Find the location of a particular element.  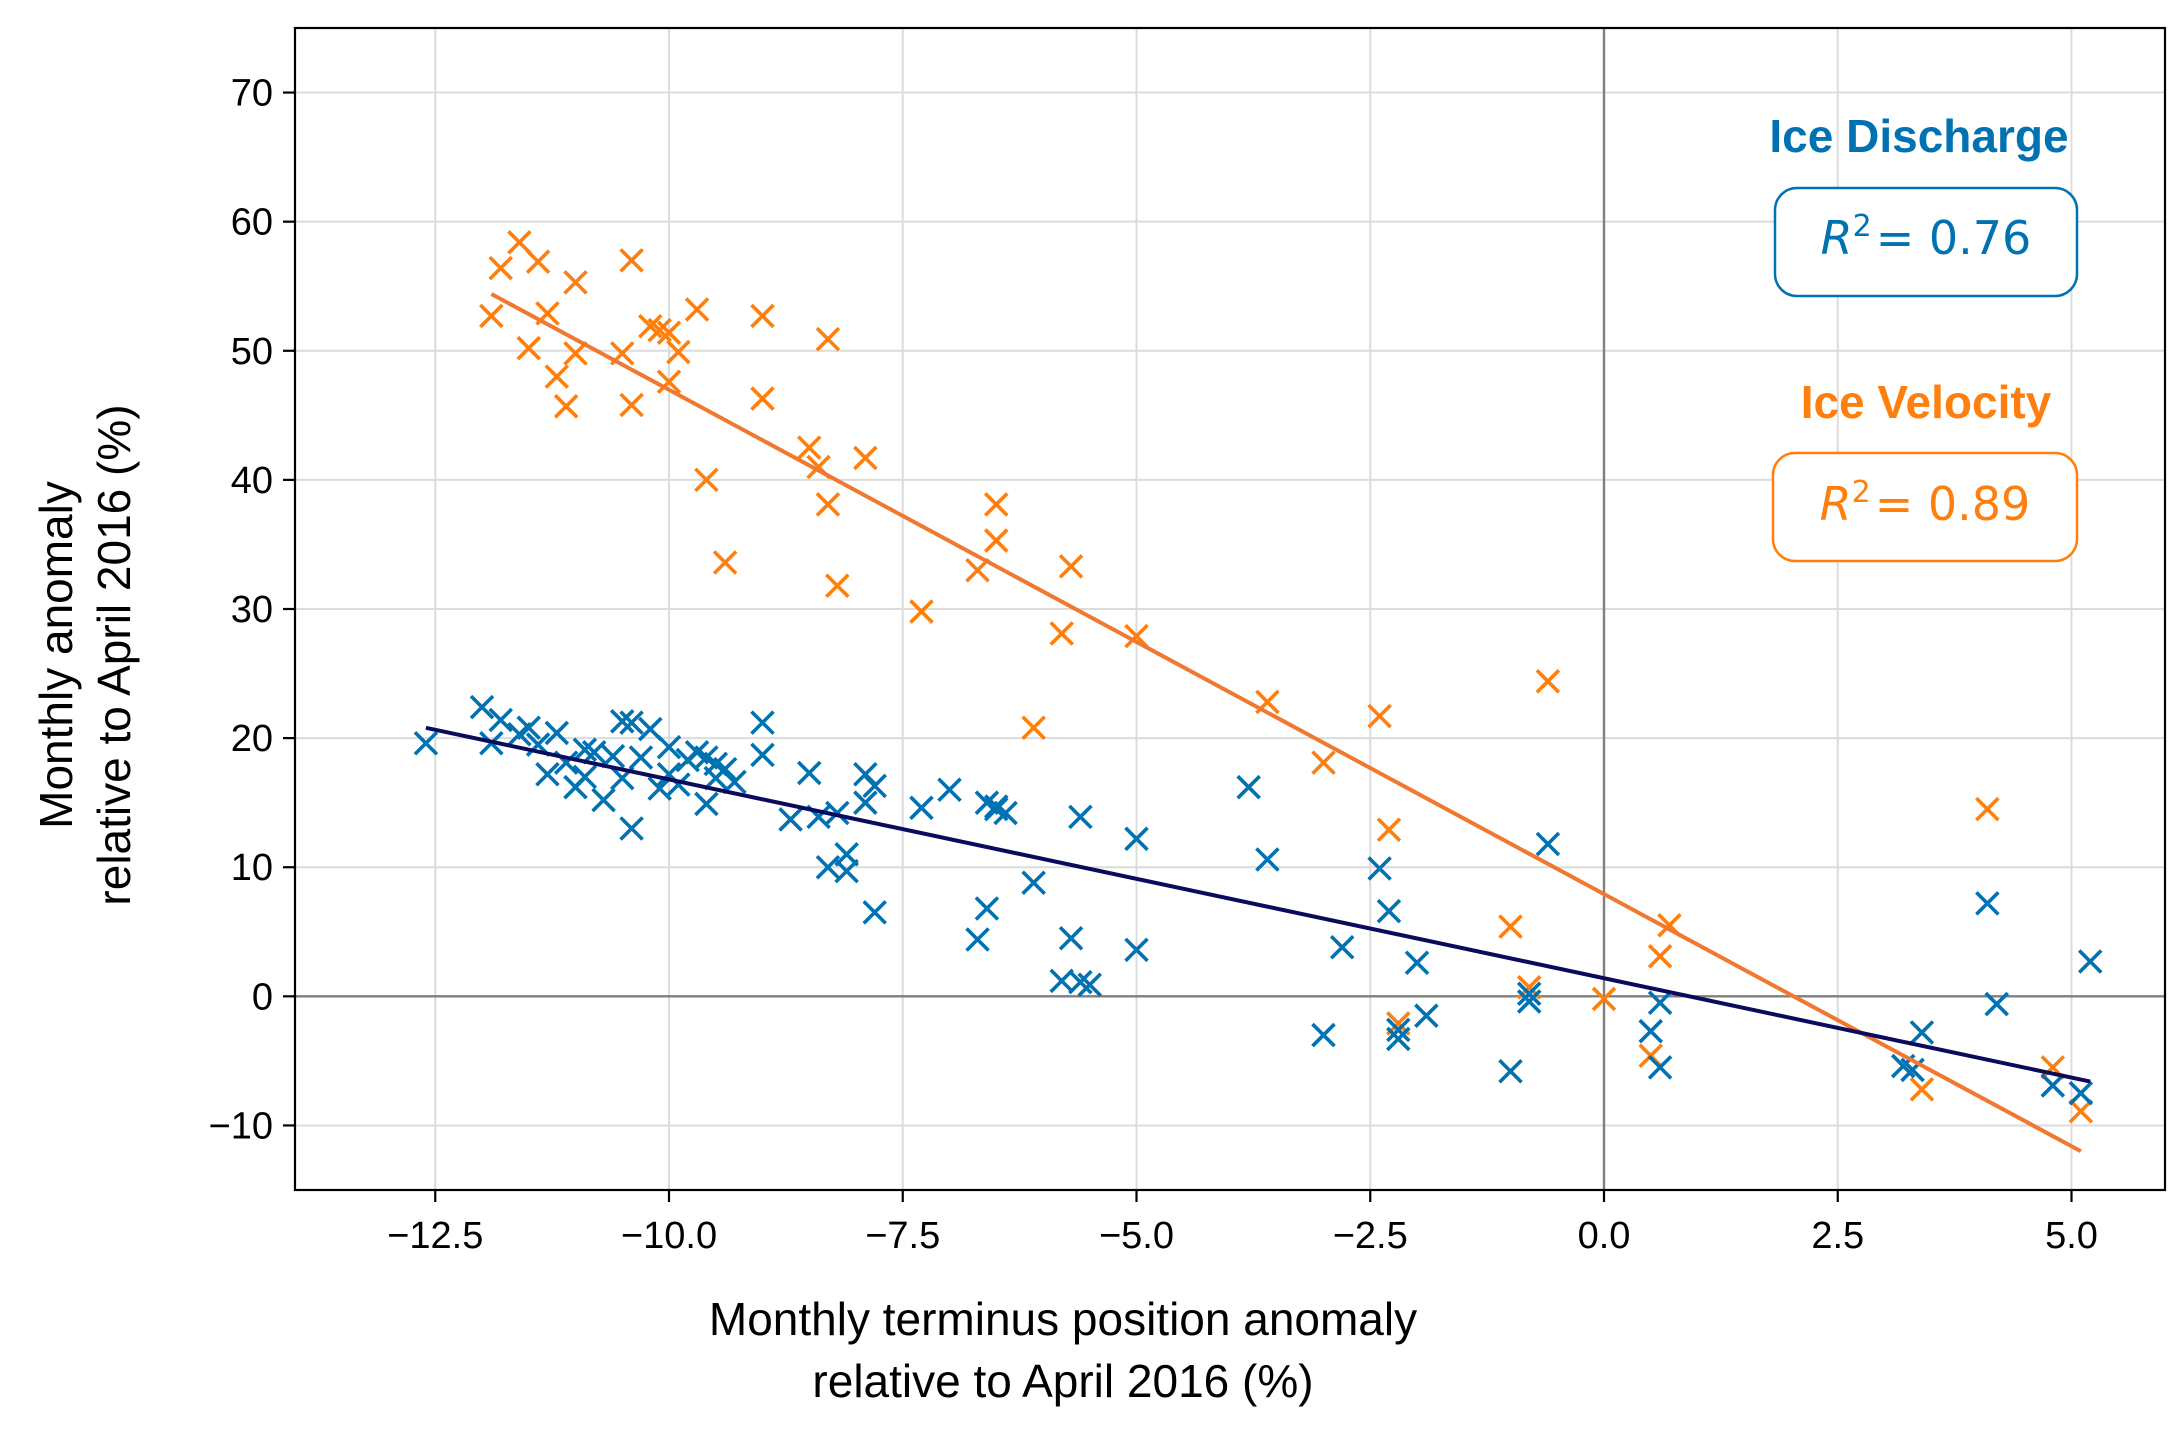

x-tick-label: −10.0 is located at coordinates (669, 1236).